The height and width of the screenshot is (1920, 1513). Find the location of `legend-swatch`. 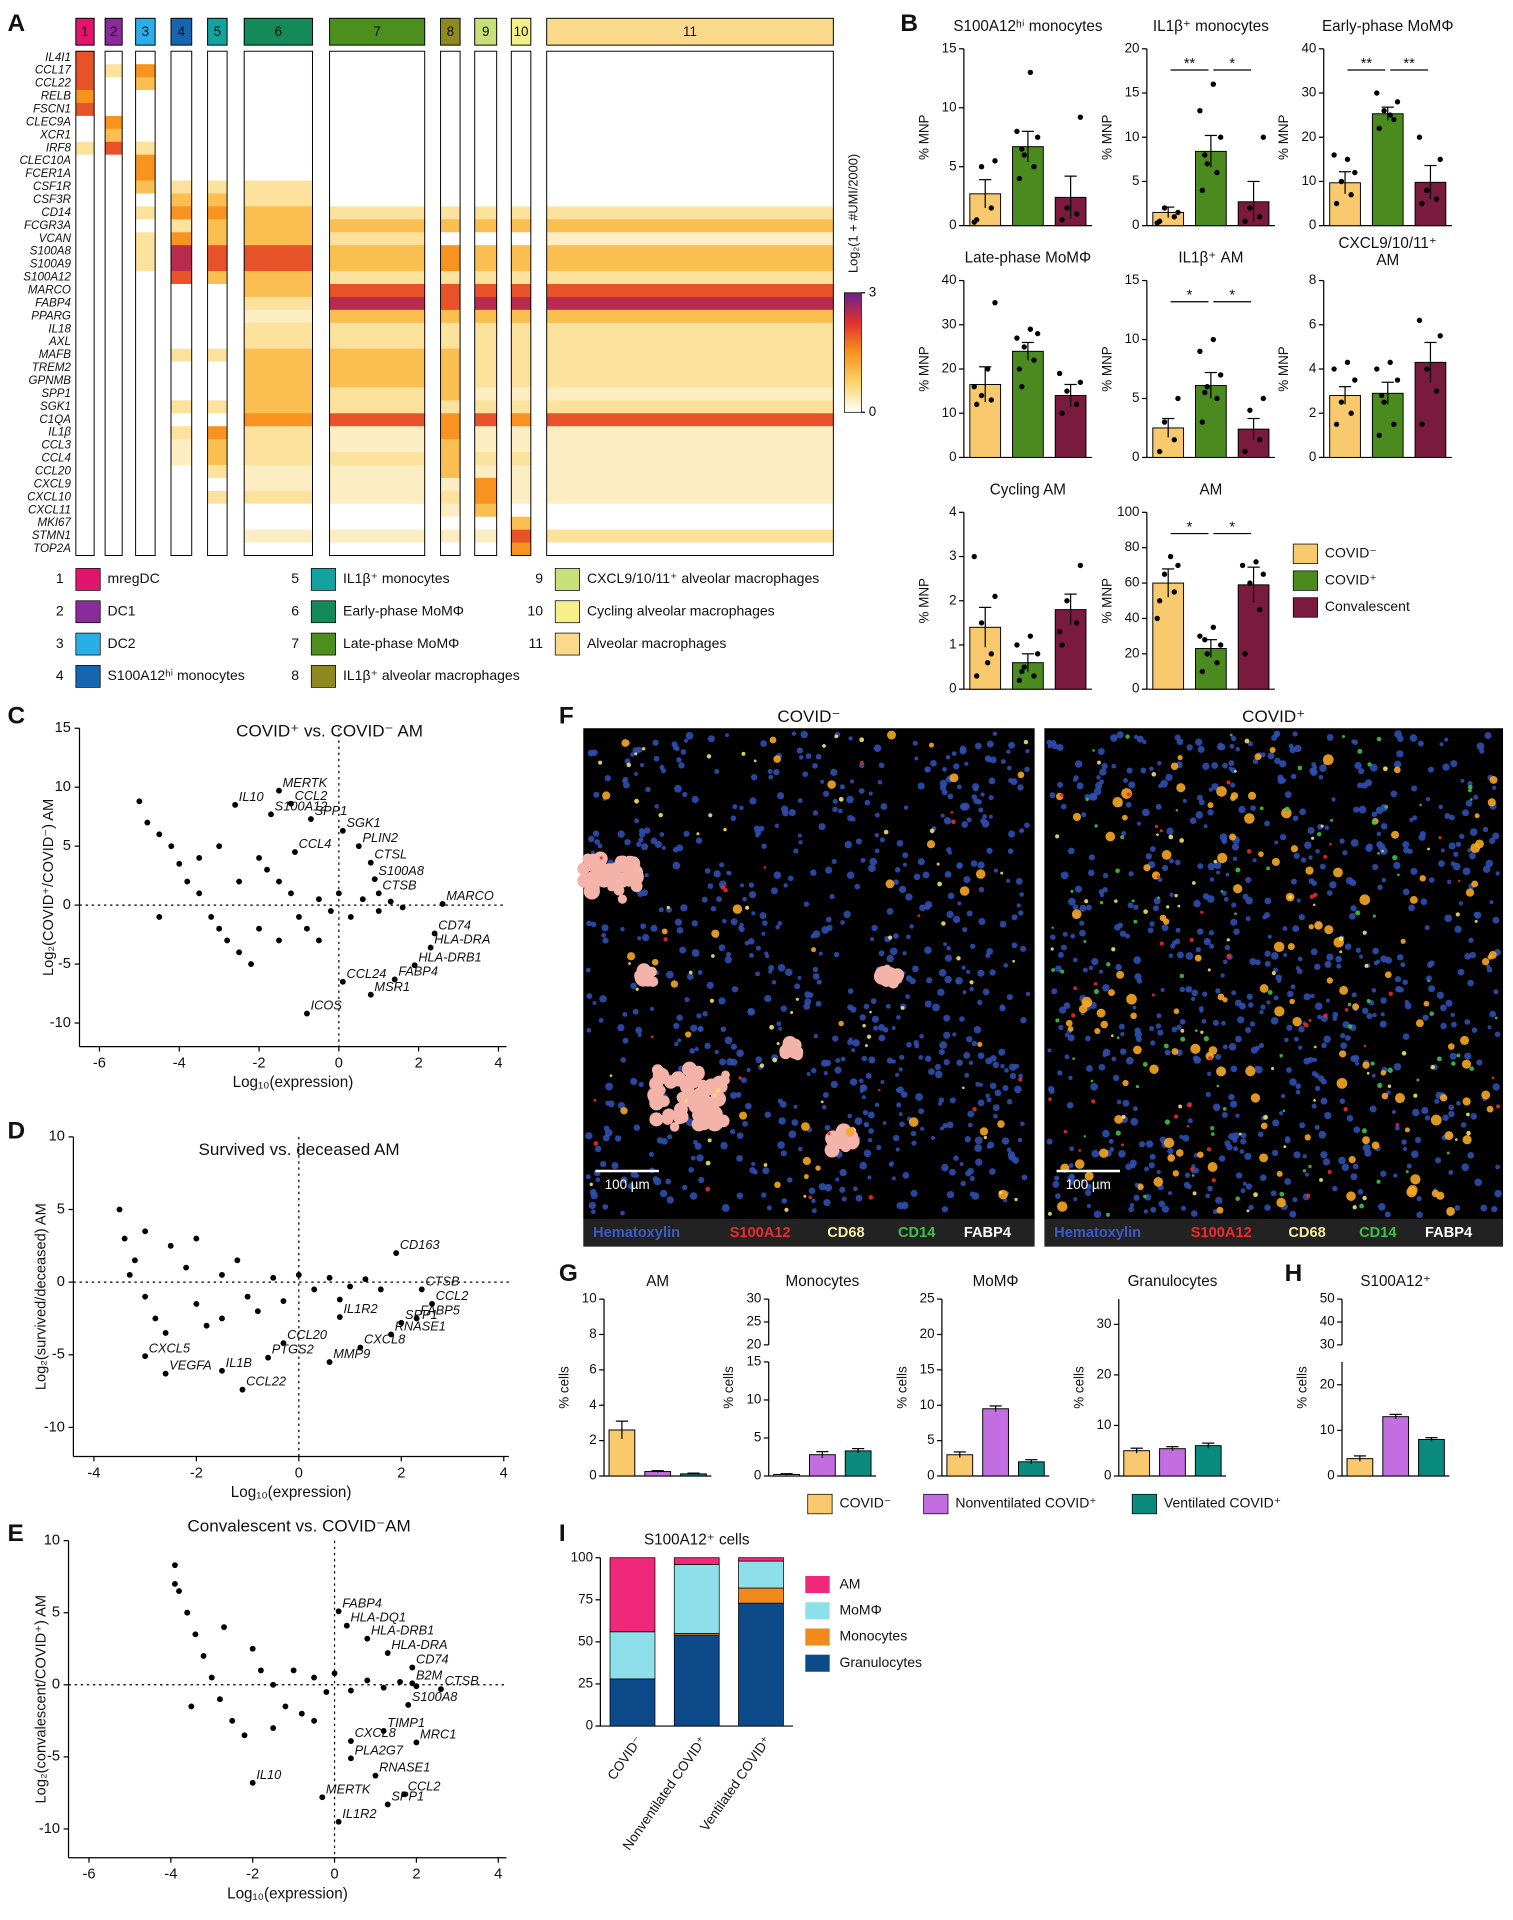

legend-swatch is located at coordinates (323, 676).